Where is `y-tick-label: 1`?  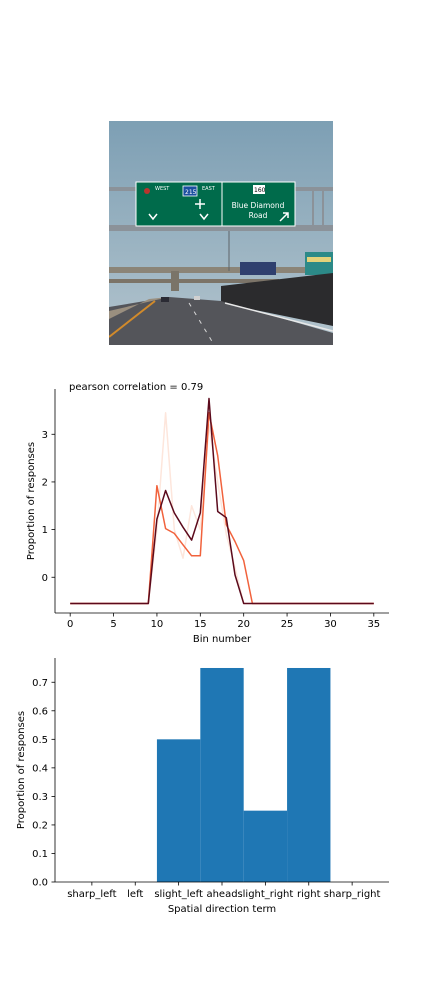 y-tick-label: 1 is located at coordinates (45, 530).